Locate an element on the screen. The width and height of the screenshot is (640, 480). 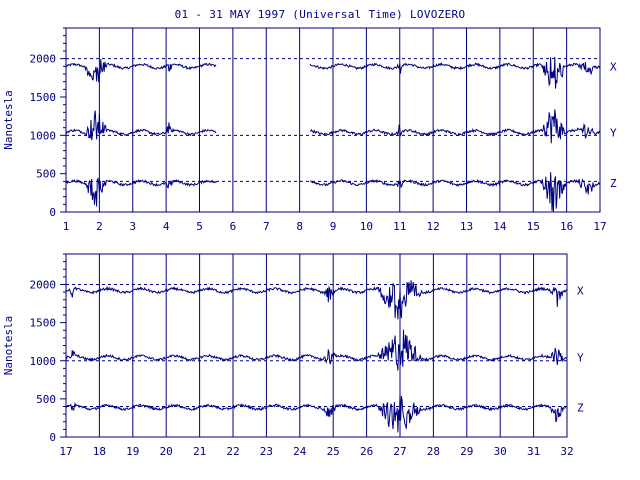
x-tick-label: 26 is located at coordinates (366, 451).